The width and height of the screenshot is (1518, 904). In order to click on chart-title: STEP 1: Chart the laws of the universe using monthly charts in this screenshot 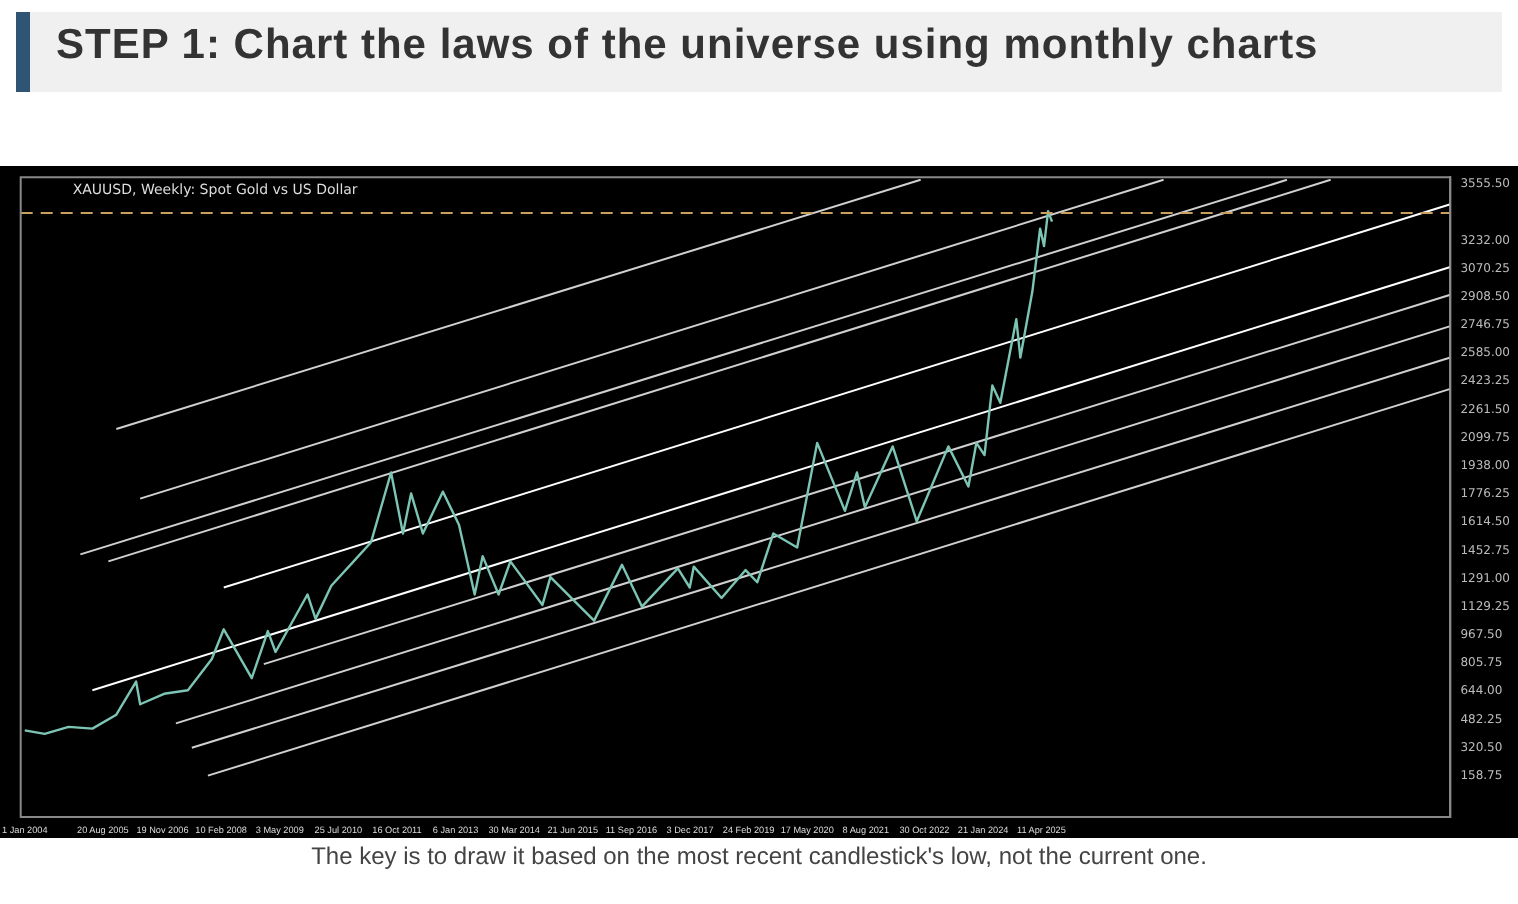, I will do `click(687, 46)`.